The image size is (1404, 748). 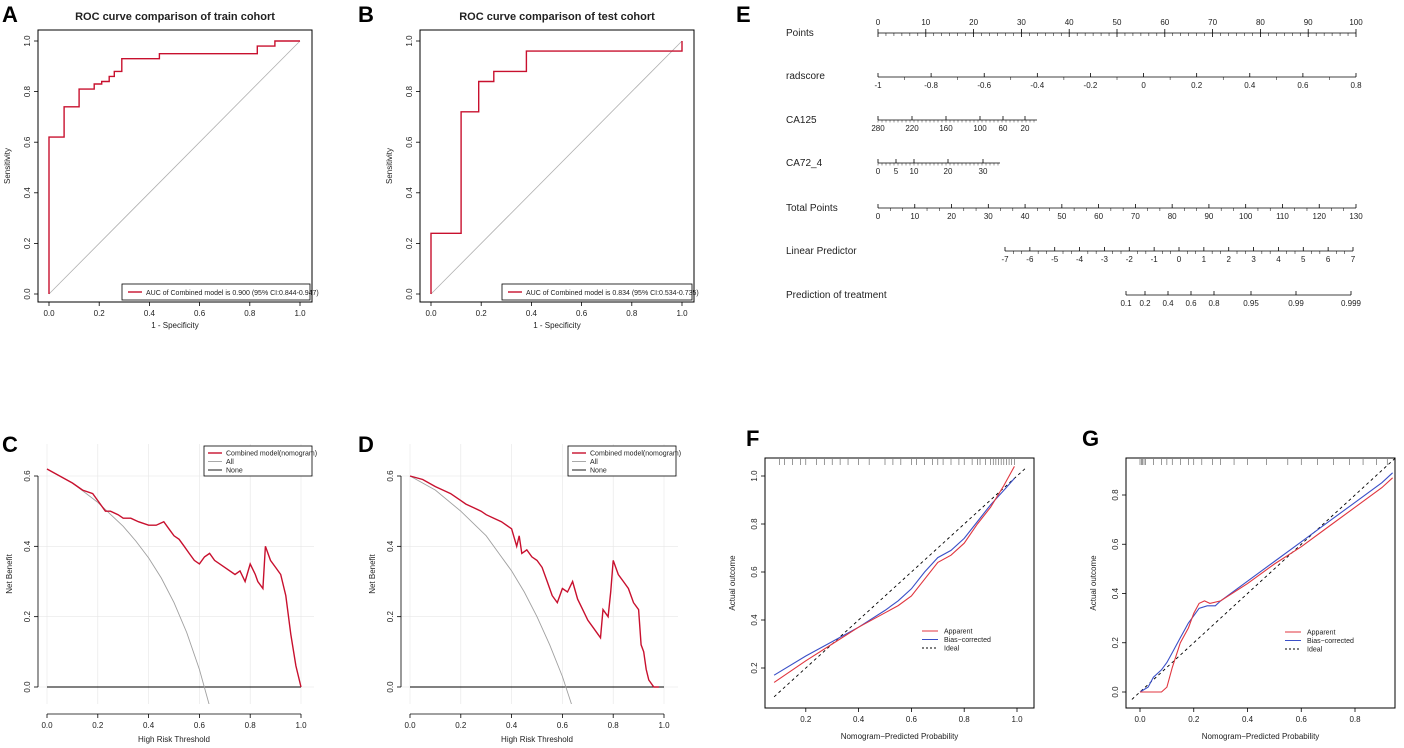 What do you see at coordinates (1228, 259) in the screenshot?
I see `nomogram-tick-label: 2` at bounding box center [1228, 259].